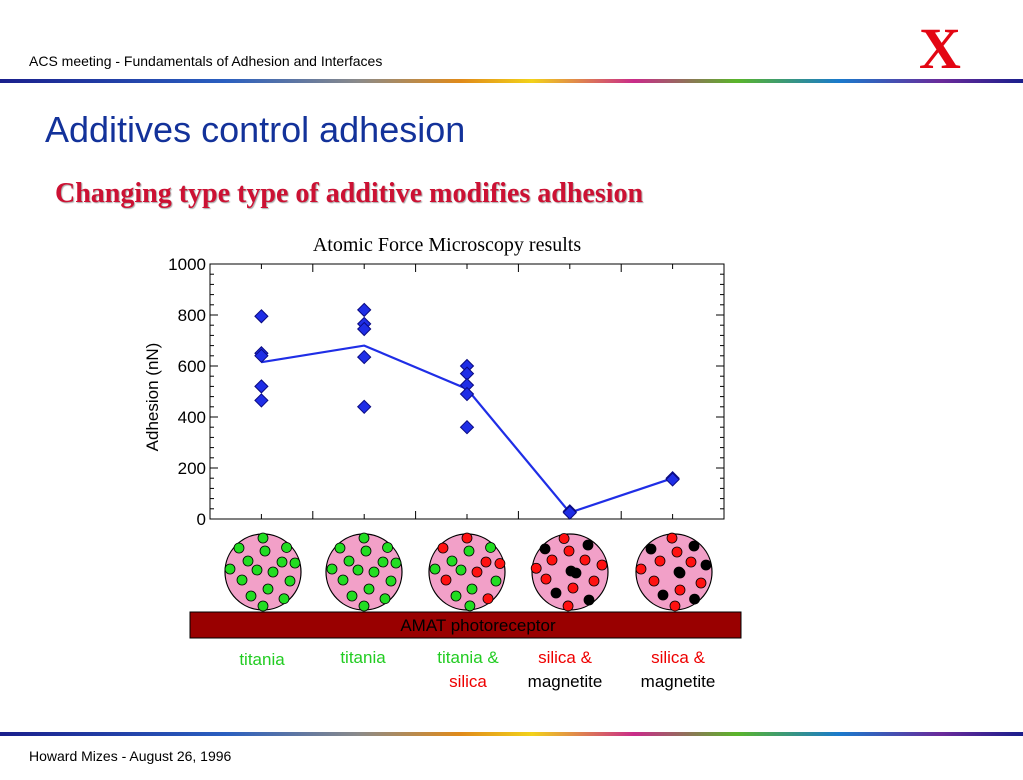 The width and height of the screenshot is (1023, 780). Describe the element at coordinates (152, 397) in the screenshot. I see `y-axis-label: Adhesion (nN)` at that location.